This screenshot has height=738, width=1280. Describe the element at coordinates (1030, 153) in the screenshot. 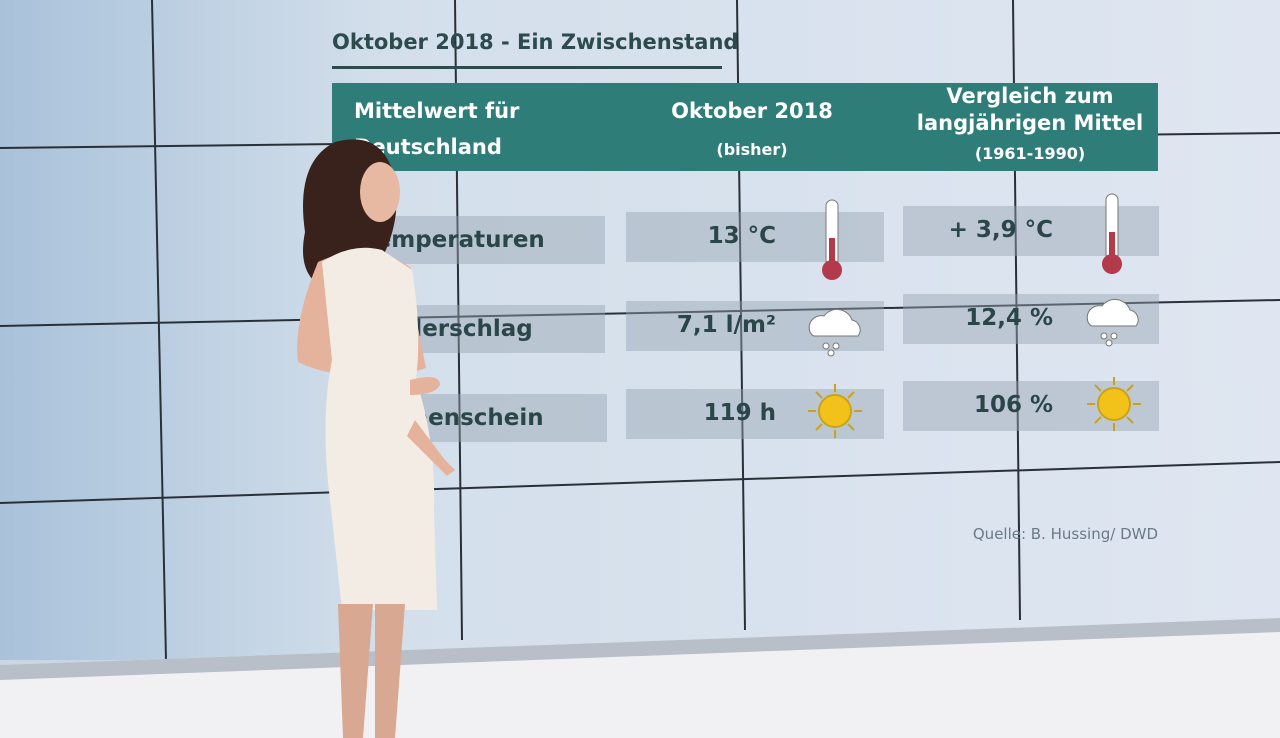

I see `header-subcell: (1961-1990)` at that location.